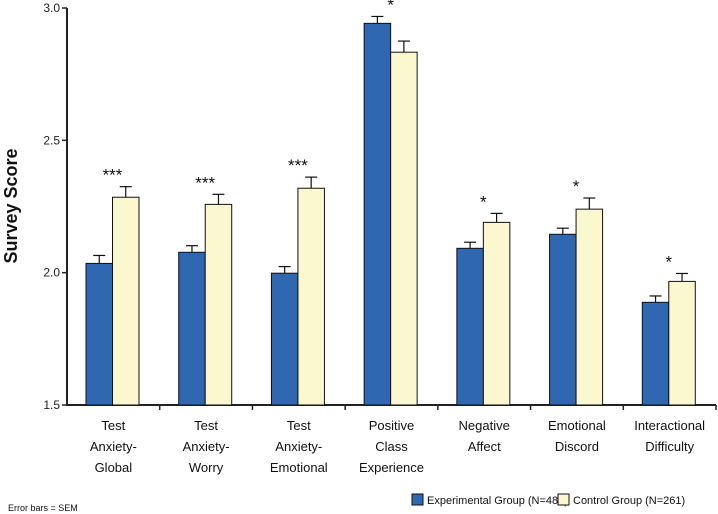 The image size is (718, 514). I want to click on y-tick-label: 1.5, so click(51, 405).